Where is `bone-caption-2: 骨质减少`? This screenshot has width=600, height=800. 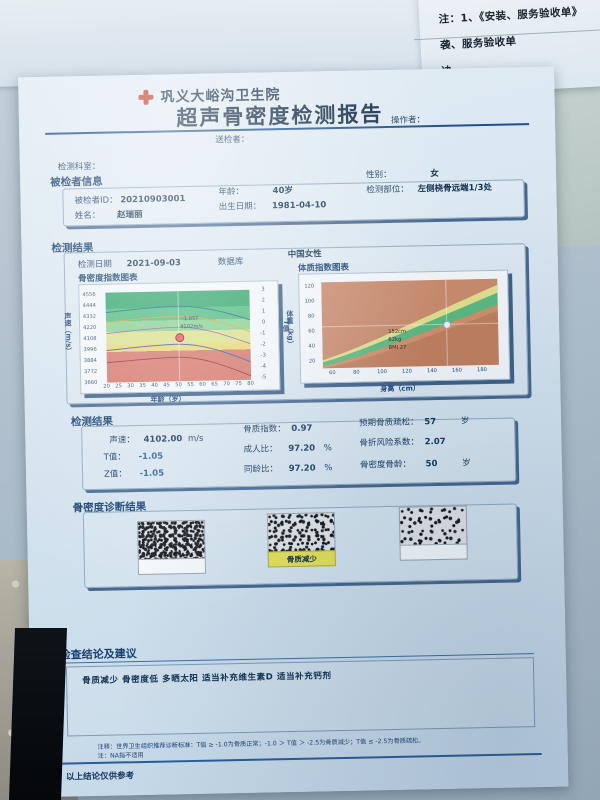
bone-caption-2: 骨质减少 is located at coordinates (301, 559).